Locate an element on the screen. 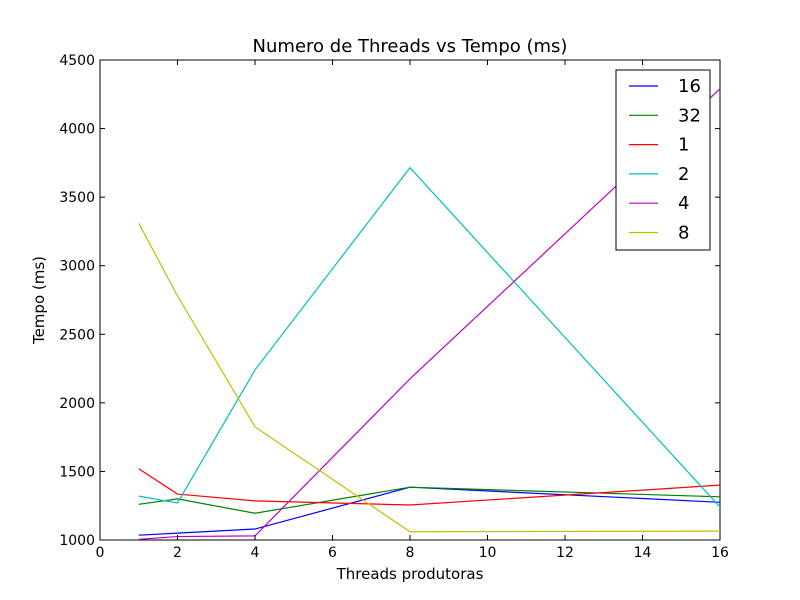  y-axis-title: Tempo (ms) is located at coordinates (39, 300).